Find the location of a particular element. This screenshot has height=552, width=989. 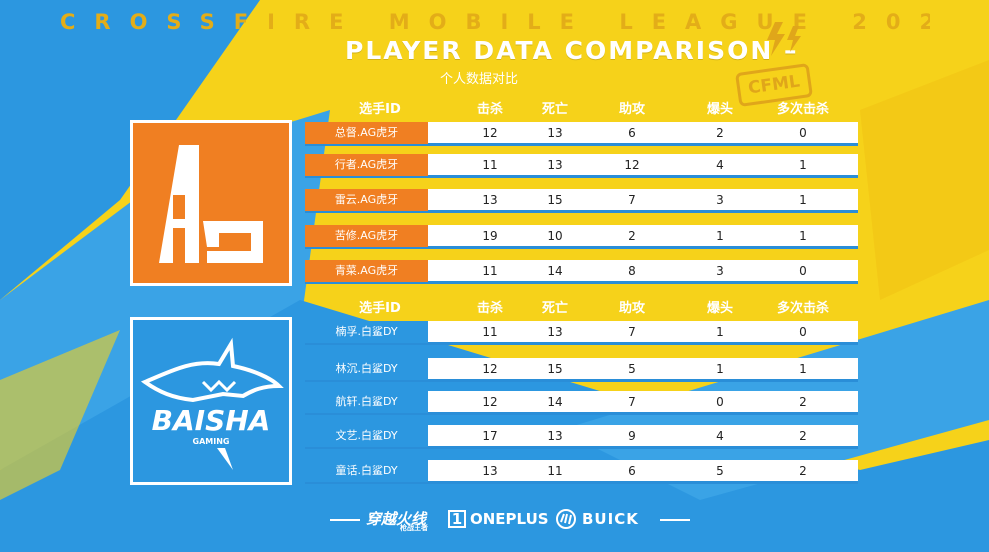

stat-assists: 9 is located at coordinates (632, 436).